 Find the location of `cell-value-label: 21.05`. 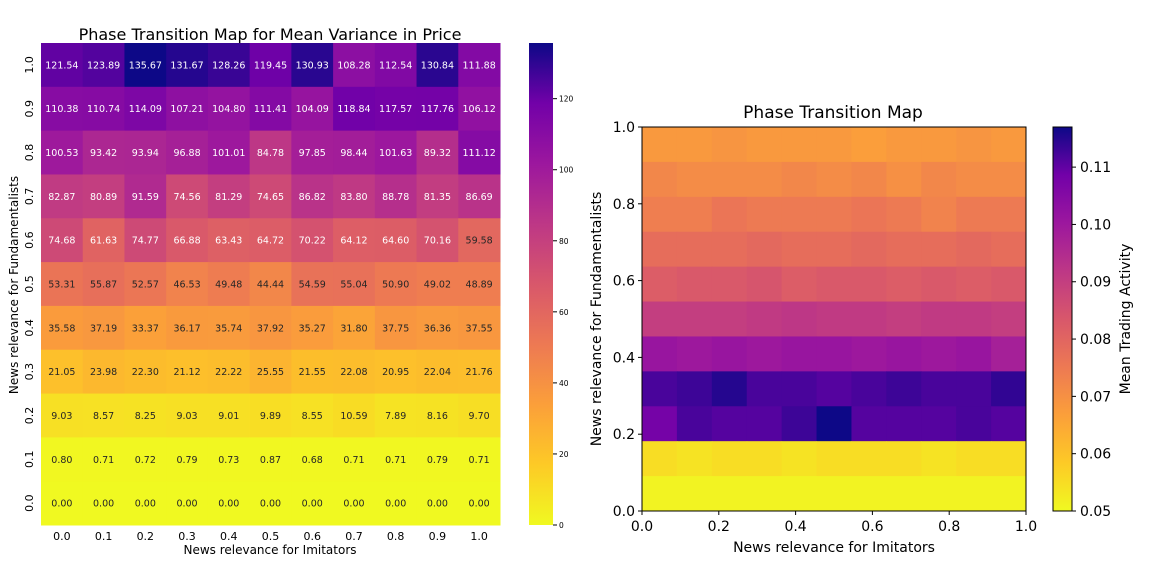

cell-value-label: 21.05 is located at coordinates (61, 372).